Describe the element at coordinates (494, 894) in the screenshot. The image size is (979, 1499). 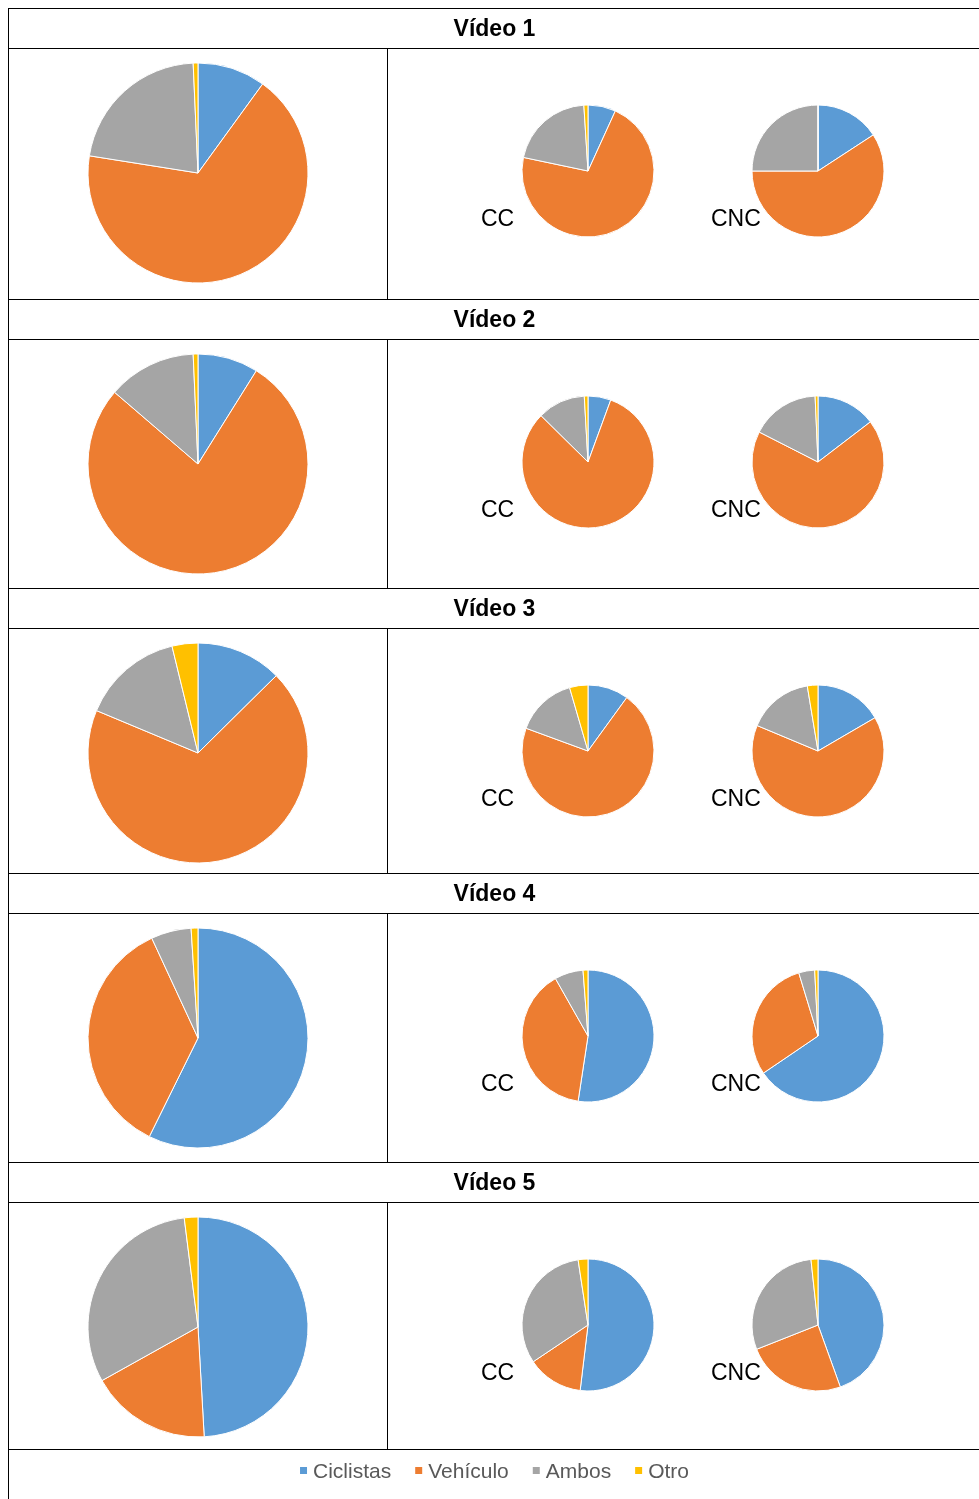
I see `text: Vídeo 4` at that location.